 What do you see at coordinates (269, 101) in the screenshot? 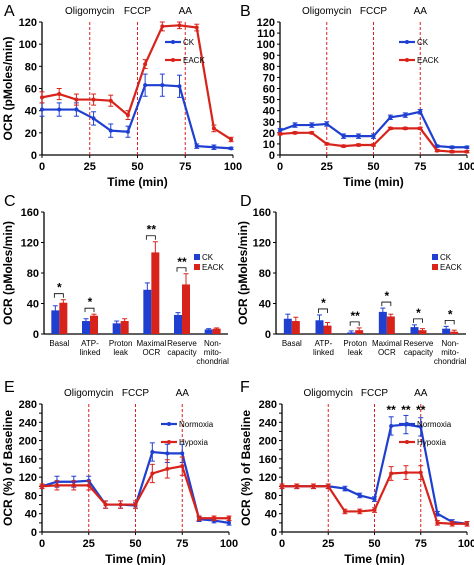
I see `y-tick-label: 50` at bounding box center [269, 101].